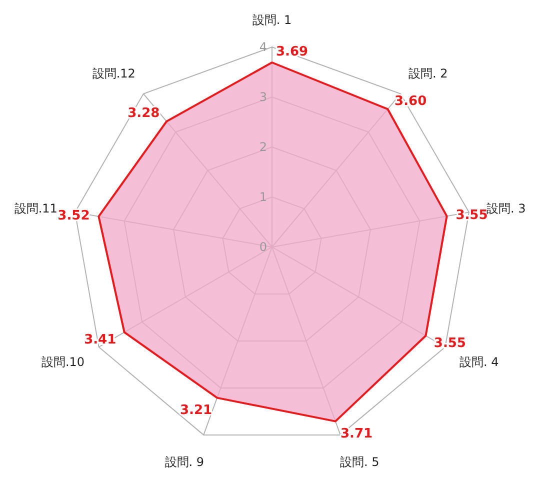 This screenshot has height=477, width=545. Describe the element at coordinates (100, 340) in the screenshot. I see `data-label: 3.41` at that location.